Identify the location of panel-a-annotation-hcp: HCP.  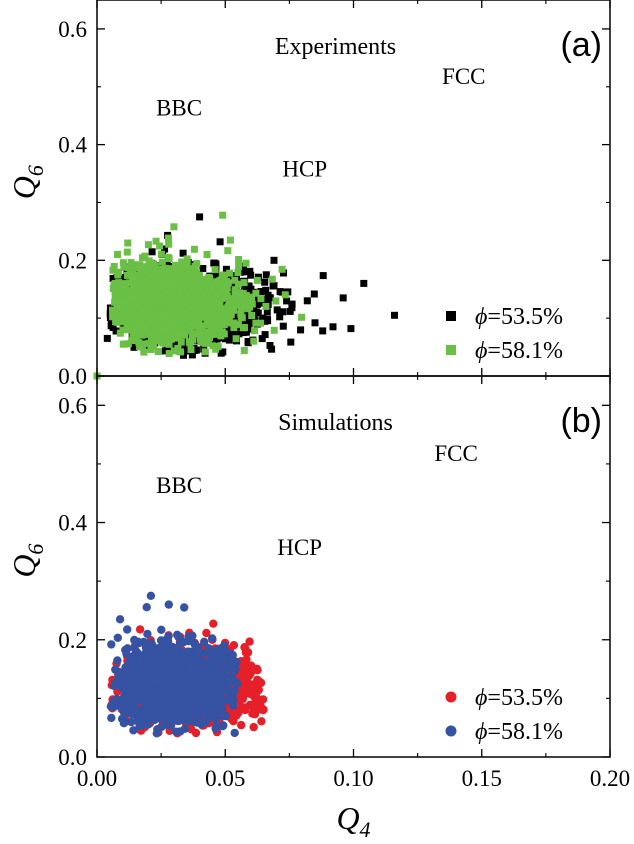
(304, 168).